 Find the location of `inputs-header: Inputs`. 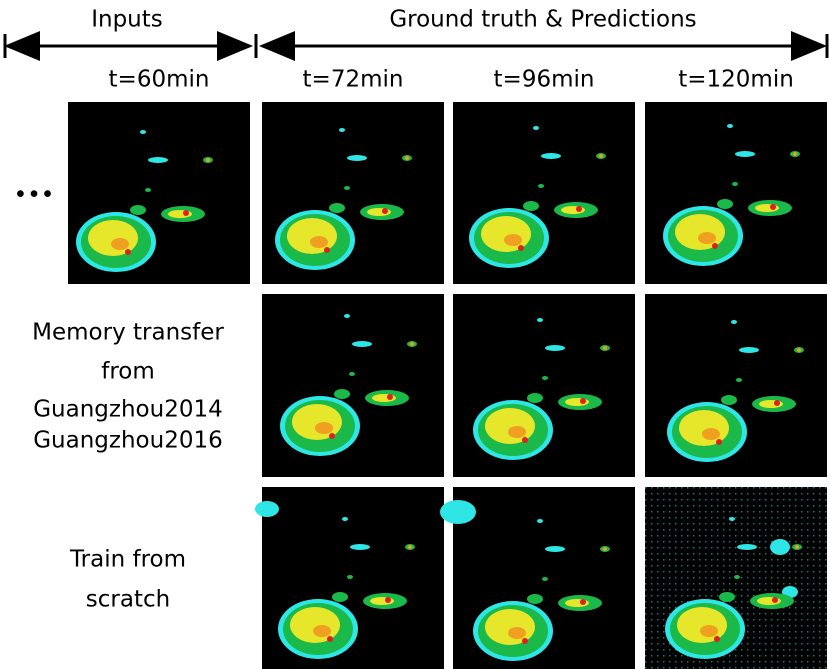

inputs-header: Inputs is located at coordinates (127, 20).